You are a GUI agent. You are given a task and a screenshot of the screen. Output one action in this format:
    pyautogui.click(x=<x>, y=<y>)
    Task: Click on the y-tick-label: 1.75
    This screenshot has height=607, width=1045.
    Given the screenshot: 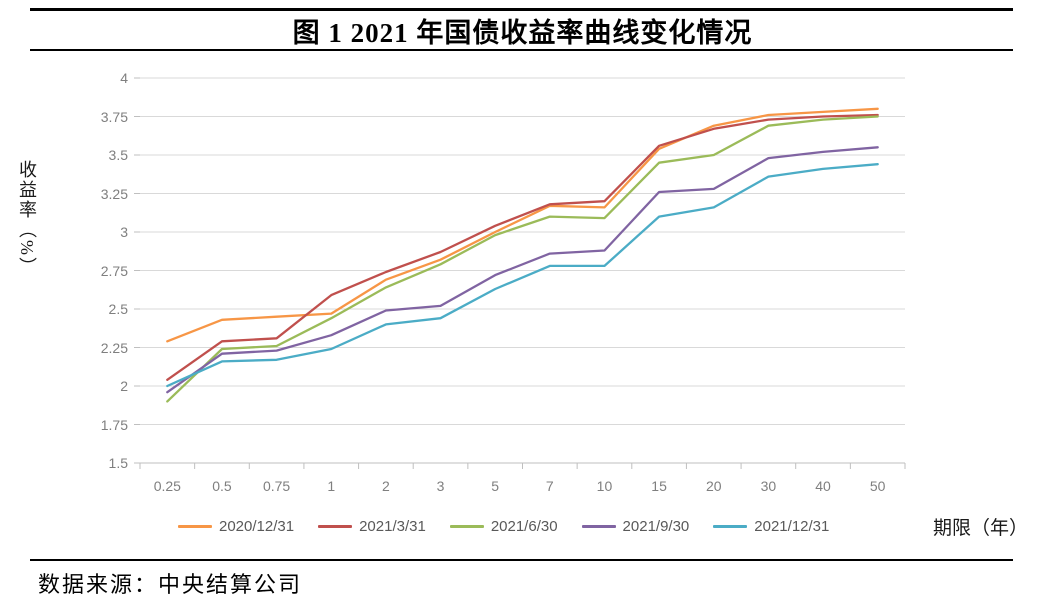 What is the action you would take?
    pyautogui.click(x=114, y=424)
    